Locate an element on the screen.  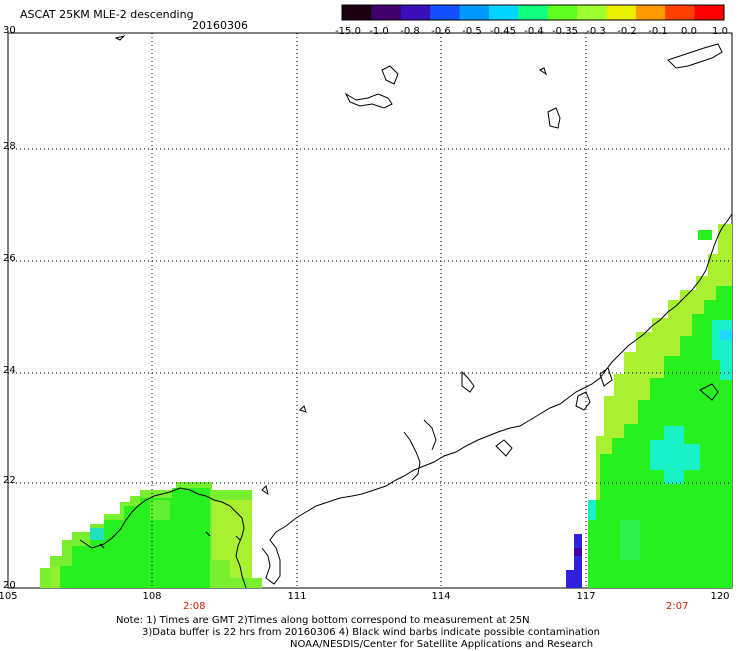
lat-label-30: 30 is located at coordinates (9, 30).